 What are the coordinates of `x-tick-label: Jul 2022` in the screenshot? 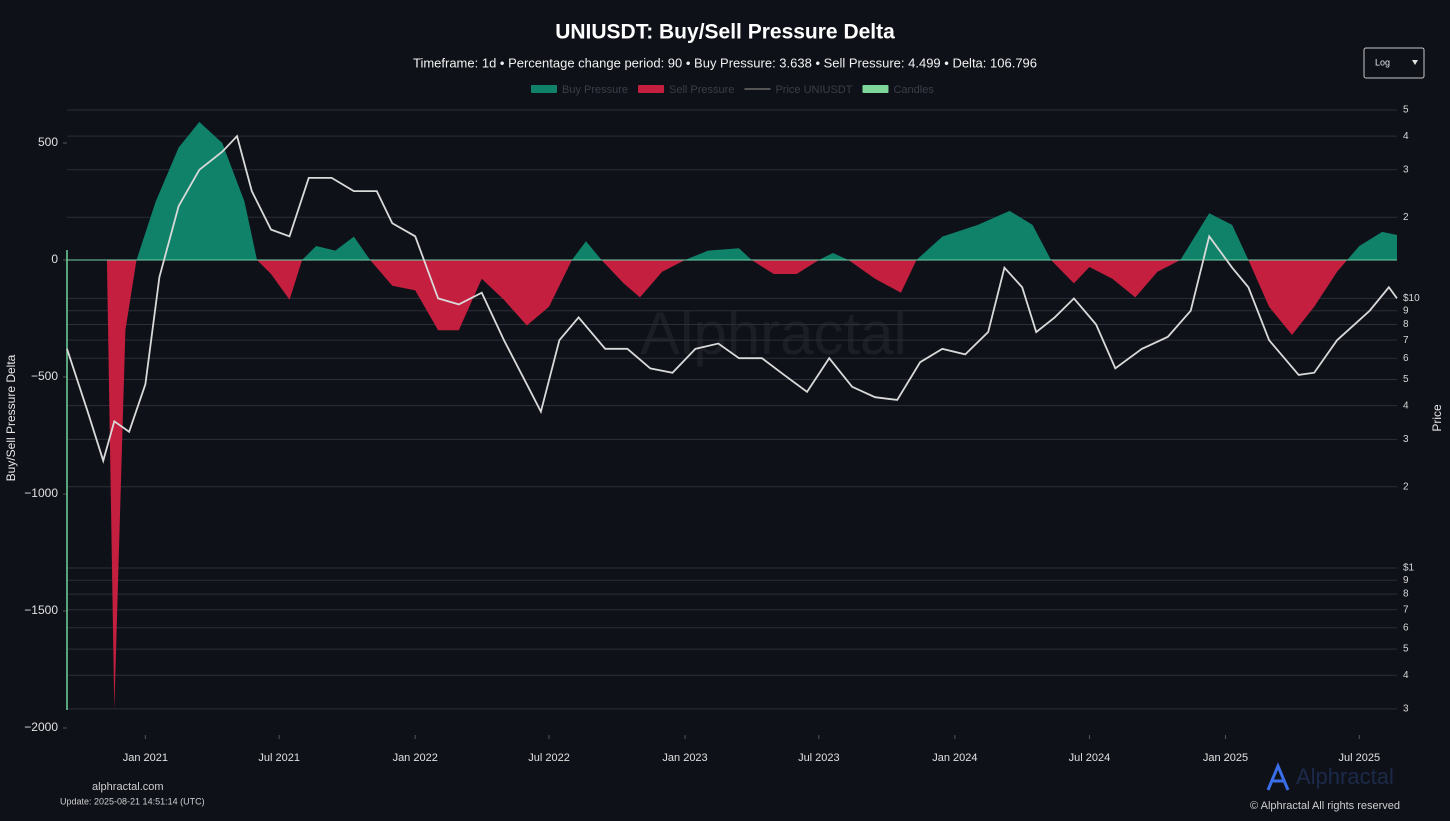 It's located at (549, 758).